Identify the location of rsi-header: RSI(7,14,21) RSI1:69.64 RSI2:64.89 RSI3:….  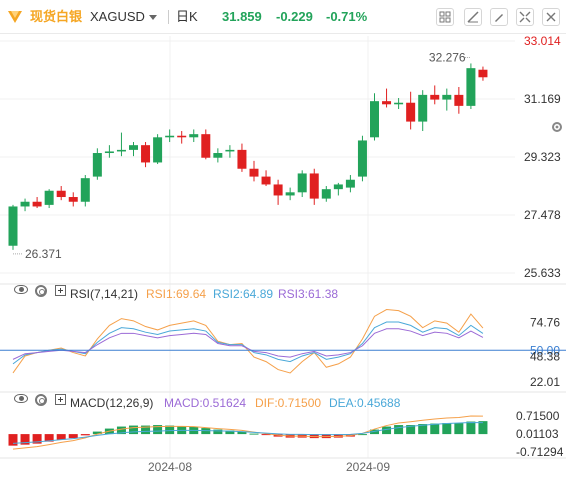
(260, 294).